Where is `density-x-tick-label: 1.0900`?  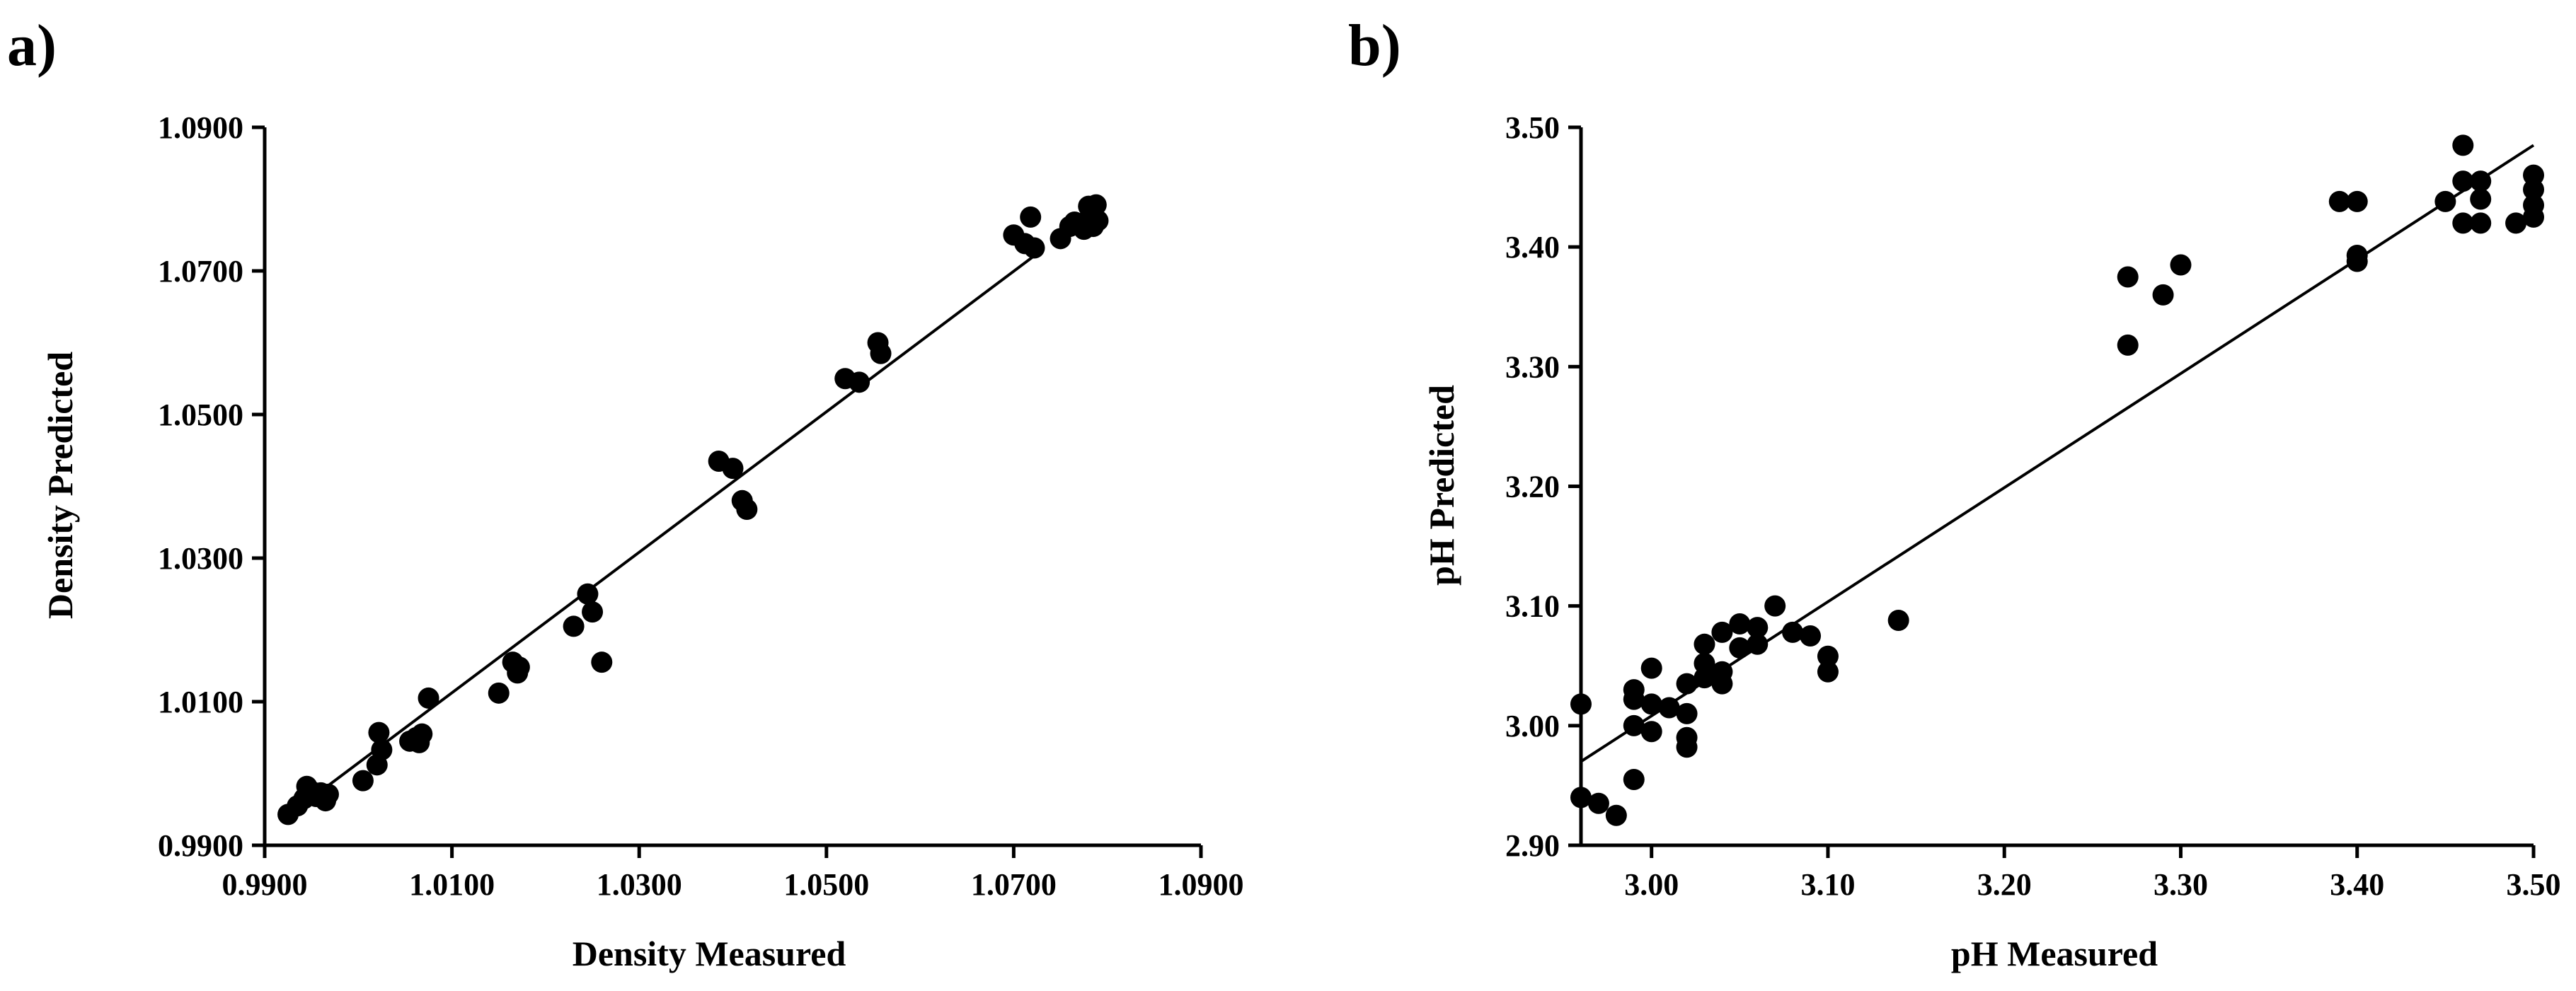 density-x-tick-label: 1.0900 is located at coordinates (1201, 884).